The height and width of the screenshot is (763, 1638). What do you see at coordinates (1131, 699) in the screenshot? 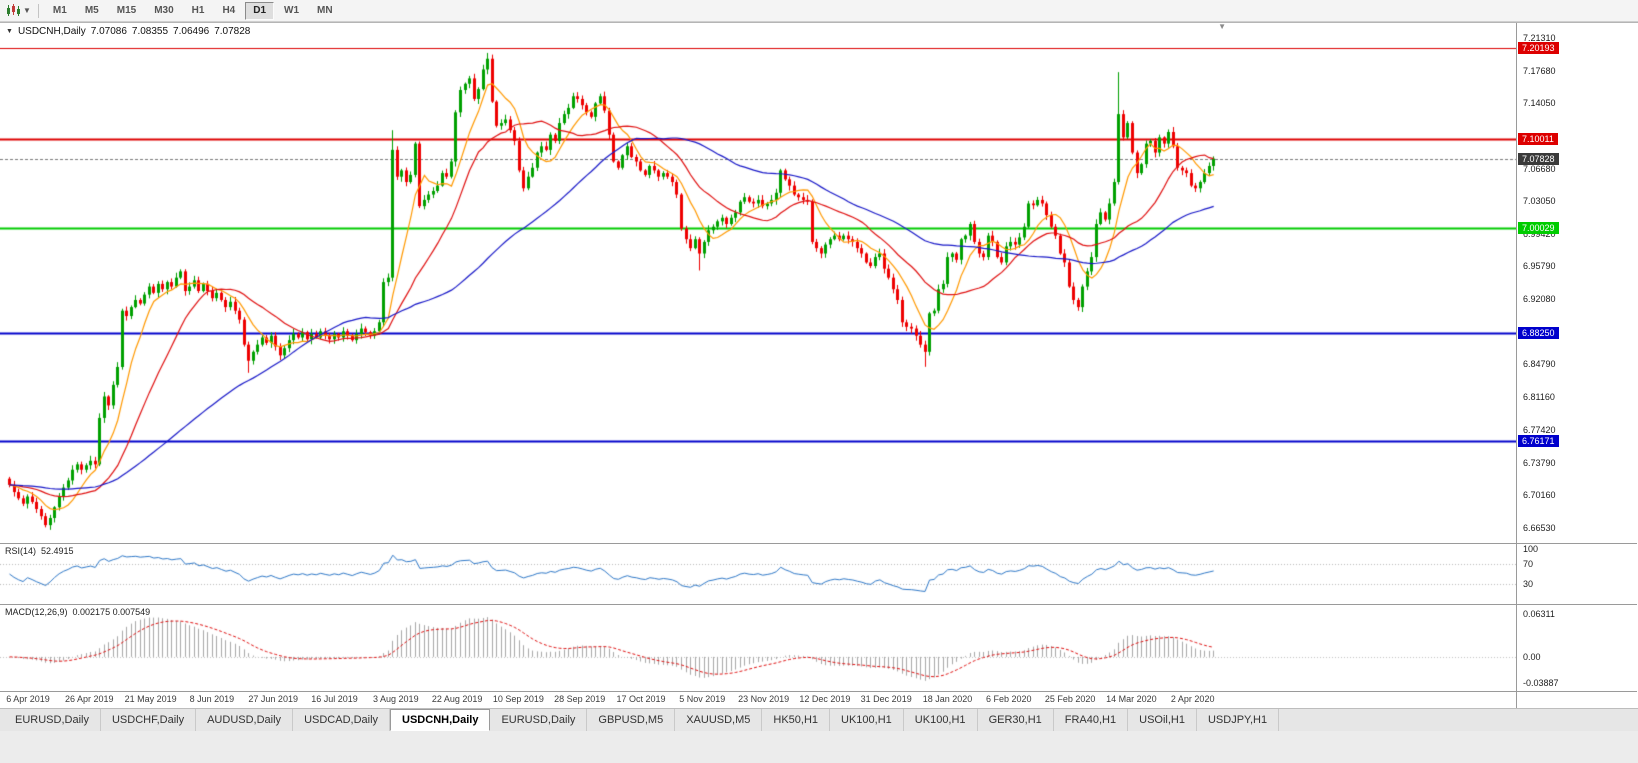
I see `date-label: 14 Mar 2020` at bounding box center [1131, 699].